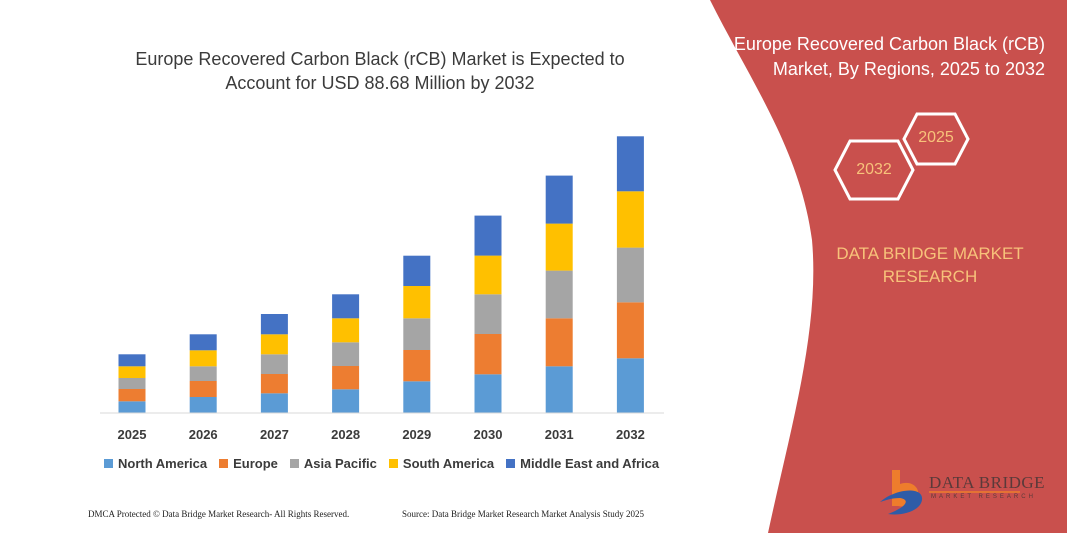 This screenshot has height=533, width=1067. What do you see at coordinates (987, 482) in the screenshot?
I see `logo-name: DATA BRIDGE` at bounding box center [987, 482].